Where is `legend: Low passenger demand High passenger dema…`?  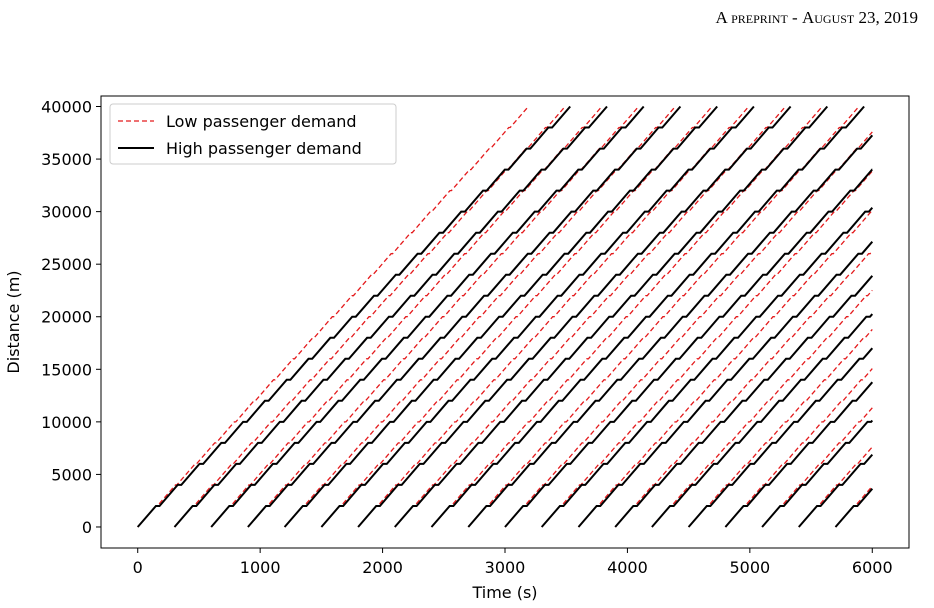
legend: Low passenger demand High passenger dema… is located at coordinates (253, 134).